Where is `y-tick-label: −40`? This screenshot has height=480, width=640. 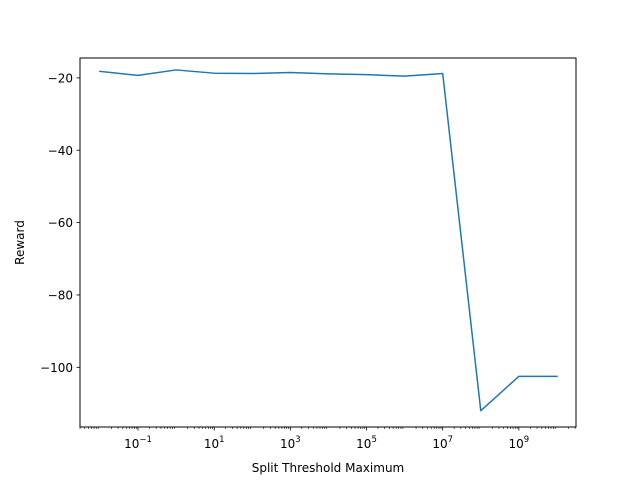 y-tick-label: −40 is located at coordinates (60, 151).